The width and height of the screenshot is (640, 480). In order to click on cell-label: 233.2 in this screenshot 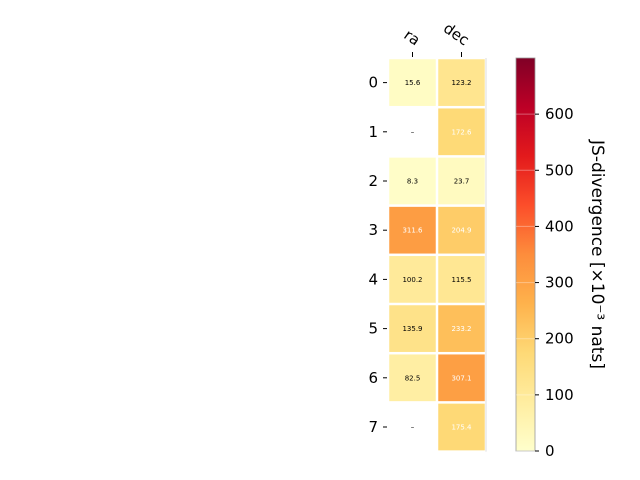, I will do `click(461, 329)`.